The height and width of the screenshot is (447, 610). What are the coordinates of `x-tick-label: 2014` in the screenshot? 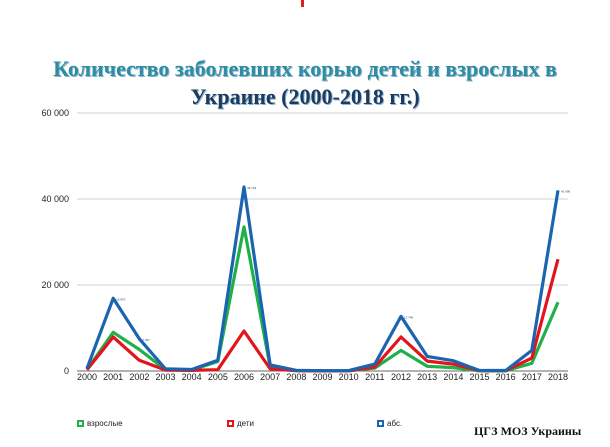 It's located at (453, 377).